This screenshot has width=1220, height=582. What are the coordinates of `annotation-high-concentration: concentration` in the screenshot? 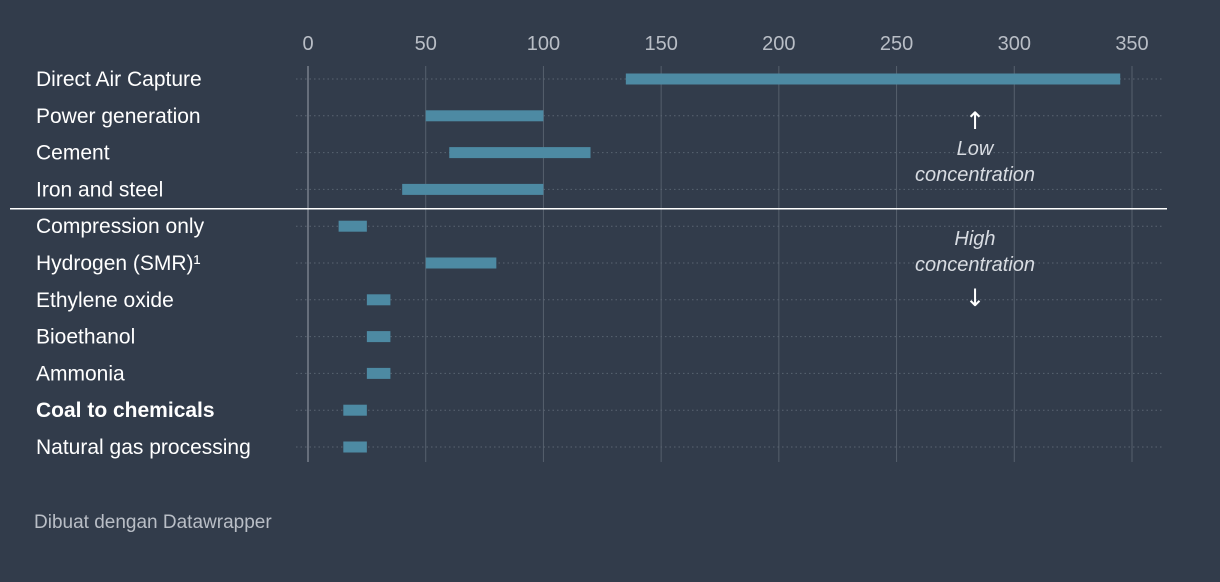 It's located at (975, 265).